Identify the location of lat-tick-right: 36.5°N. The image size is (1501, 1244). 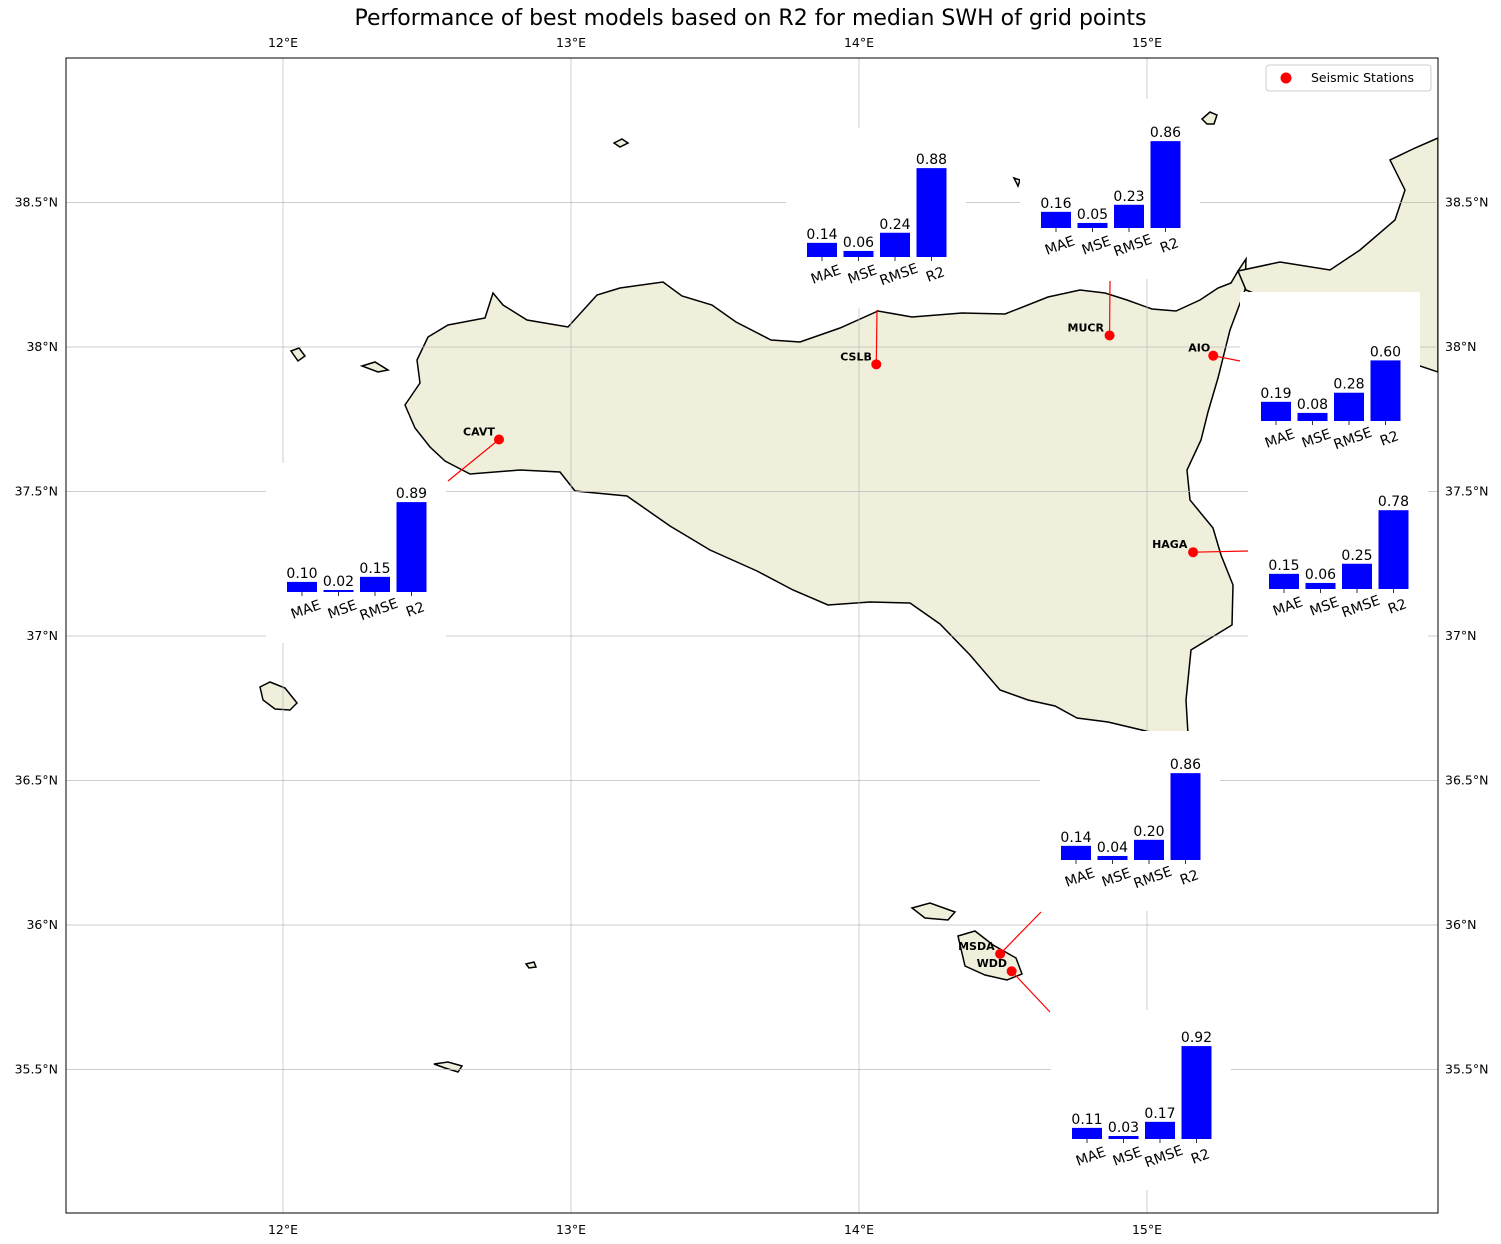
(1466, 780).